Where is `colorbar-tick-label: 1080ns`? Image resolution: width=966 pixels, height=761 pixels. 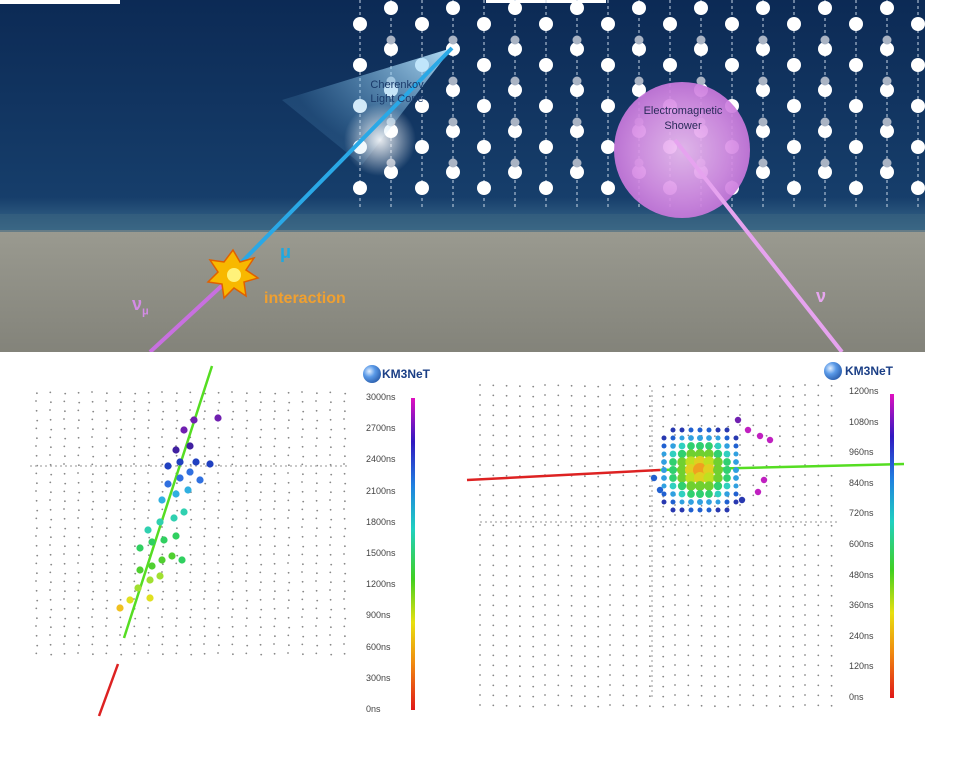 colorbar-tick-label: 1080ns is located at coordinates (864, 421).